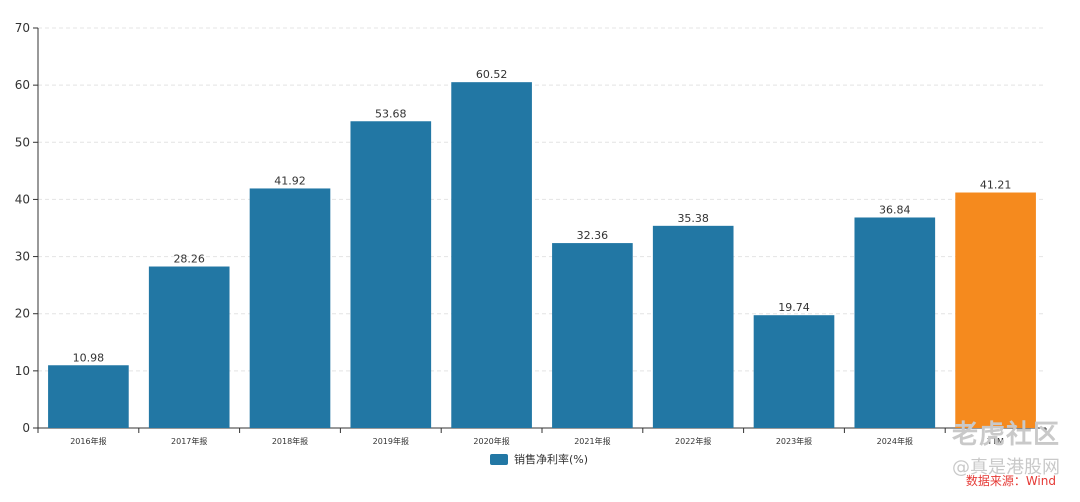 This screenshot has height=502, width=1080. What do you see at coordinates (189, 259) in the screenshot?
I see `data-label: 28.26` at bounding box center [189, 259].